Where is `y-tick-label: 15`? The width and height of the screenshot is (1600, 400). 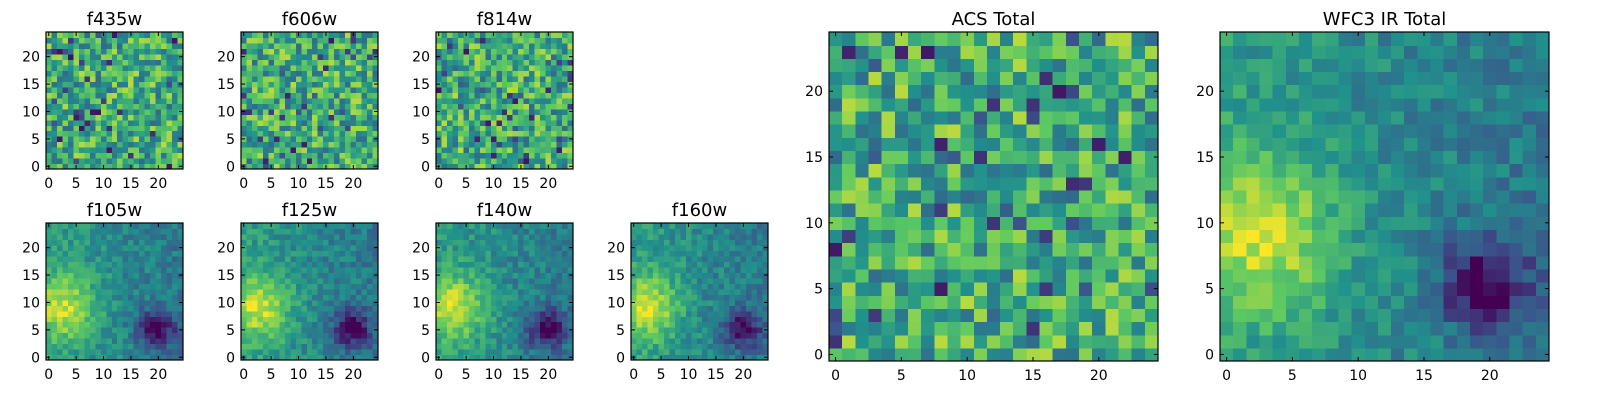
y-tick-label: 15 is located at coordinates (31, 85).